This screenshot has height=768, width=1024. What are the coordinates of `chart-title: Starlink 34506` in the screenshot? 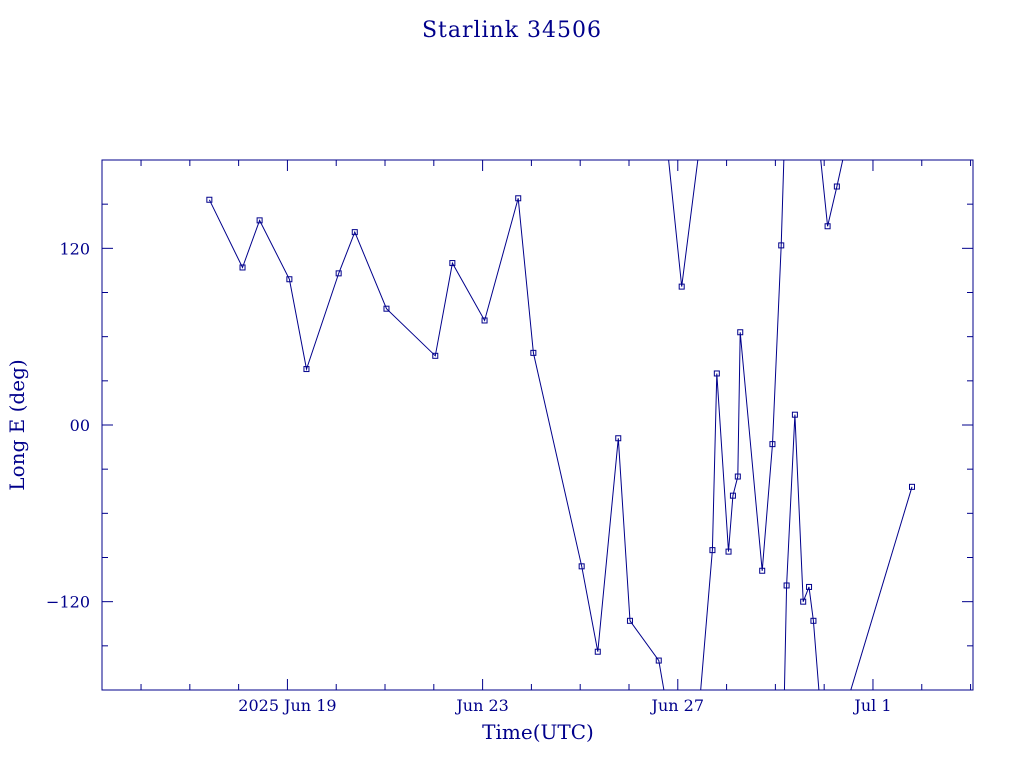 It's located at (512, 30).